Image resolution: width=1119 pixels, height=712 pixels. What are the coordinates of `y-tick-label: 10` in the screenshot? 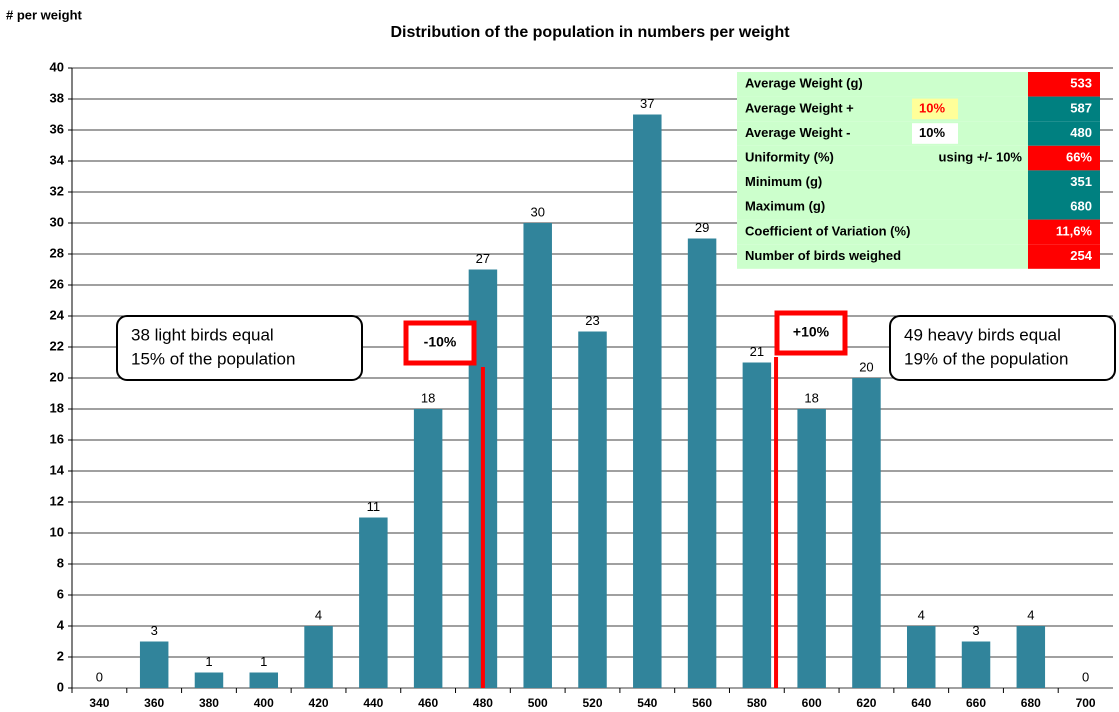 It's located at (57, 531).